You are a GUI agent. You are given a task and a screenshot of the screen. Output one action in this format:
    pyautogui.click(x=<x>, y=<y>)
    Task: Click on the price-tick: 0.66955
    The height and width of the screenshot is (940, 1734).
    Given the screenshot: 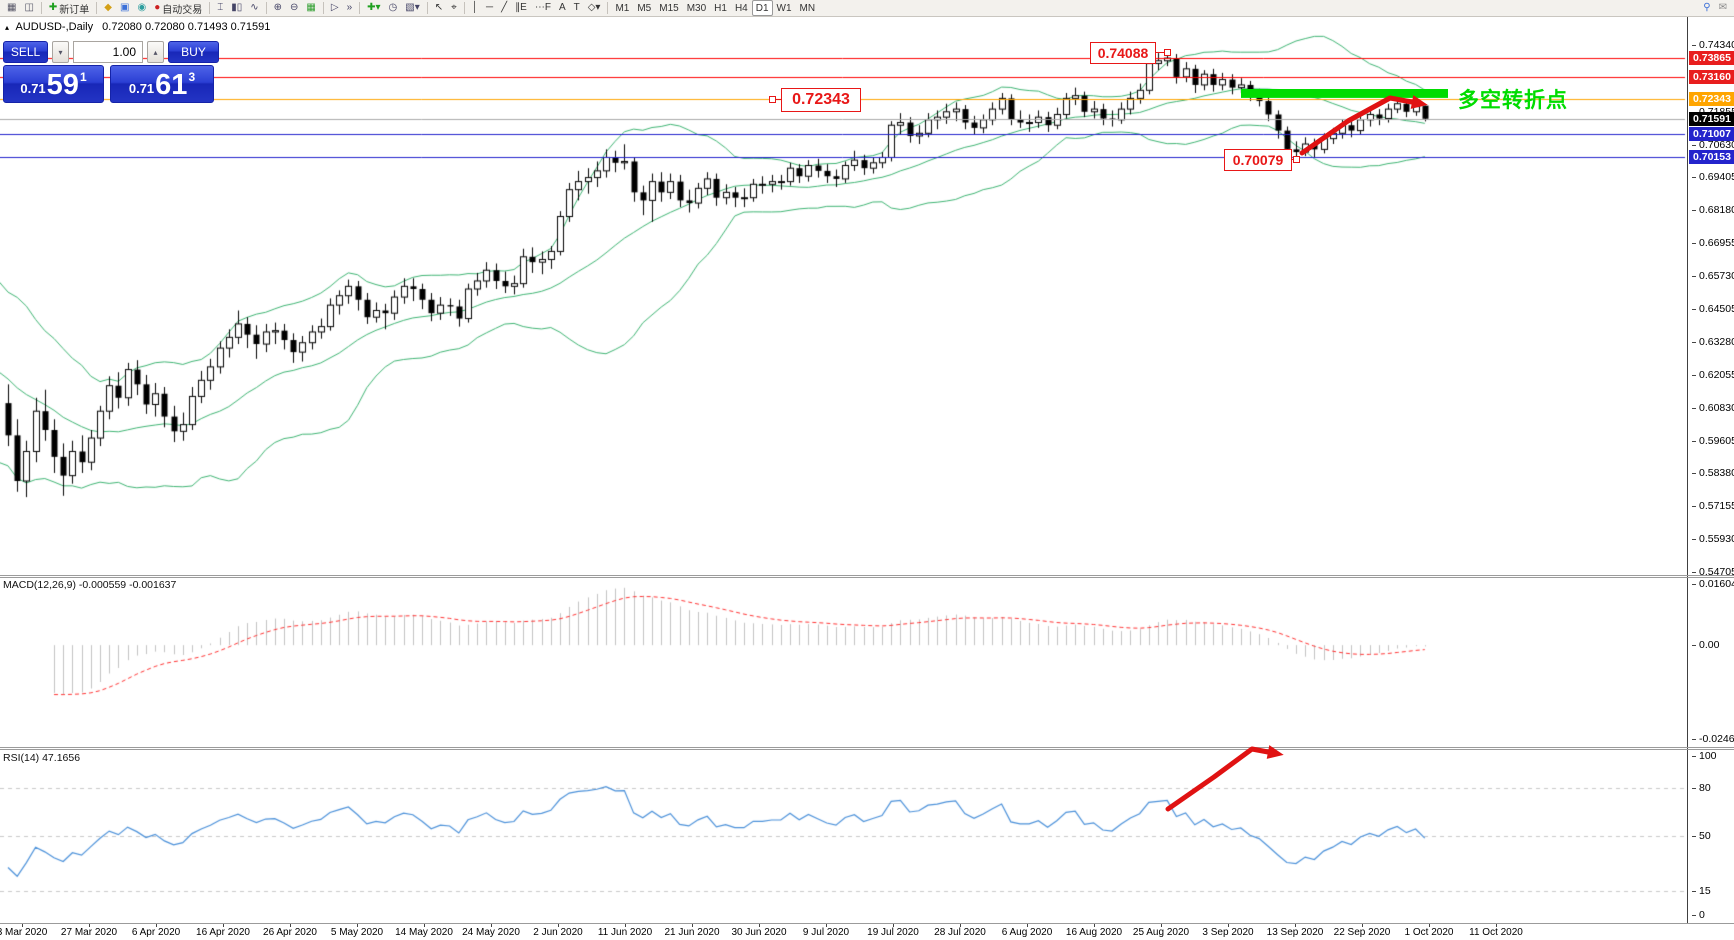 What is the action you would take?
    pyautogui.click(x=1713, y=243)
    